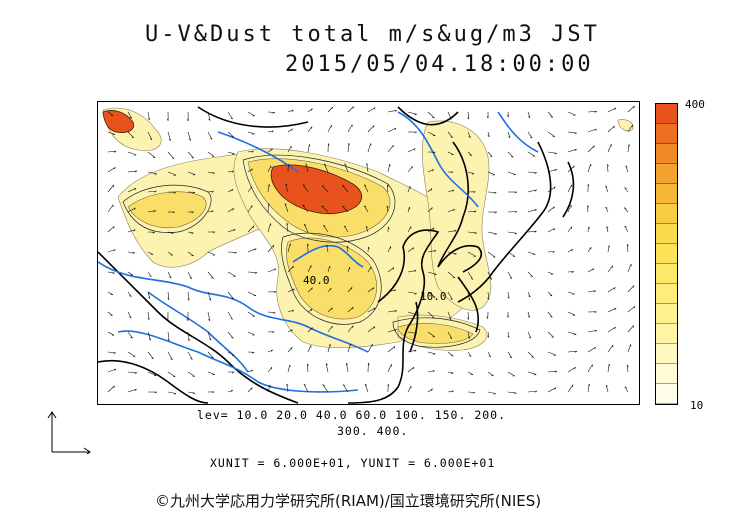 The image size is (752, 532). Describe the element at coordinates (69, 432) in the screenshot. I see `reference-vector-icon` at that location.